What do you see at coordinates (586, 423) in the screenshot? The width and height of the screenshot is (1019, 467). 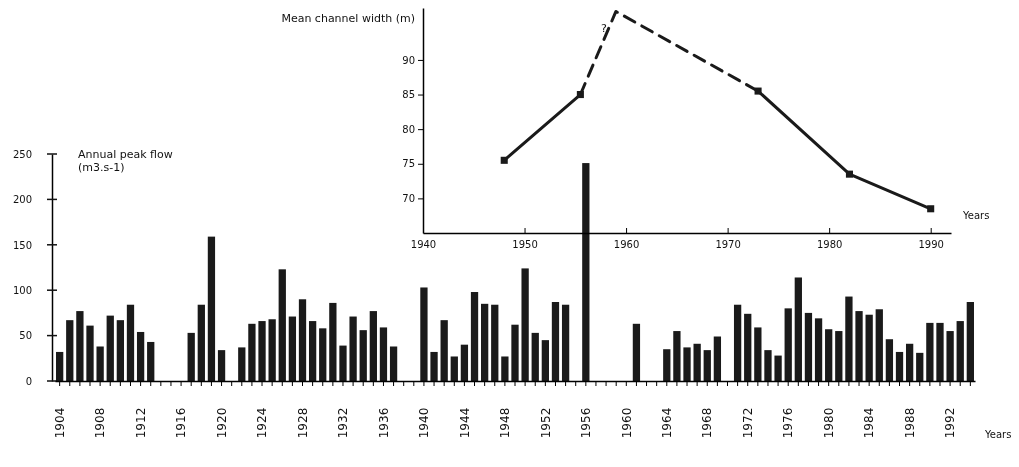 I see `x-tick-label: 1956` at bounding box center [586, 423].